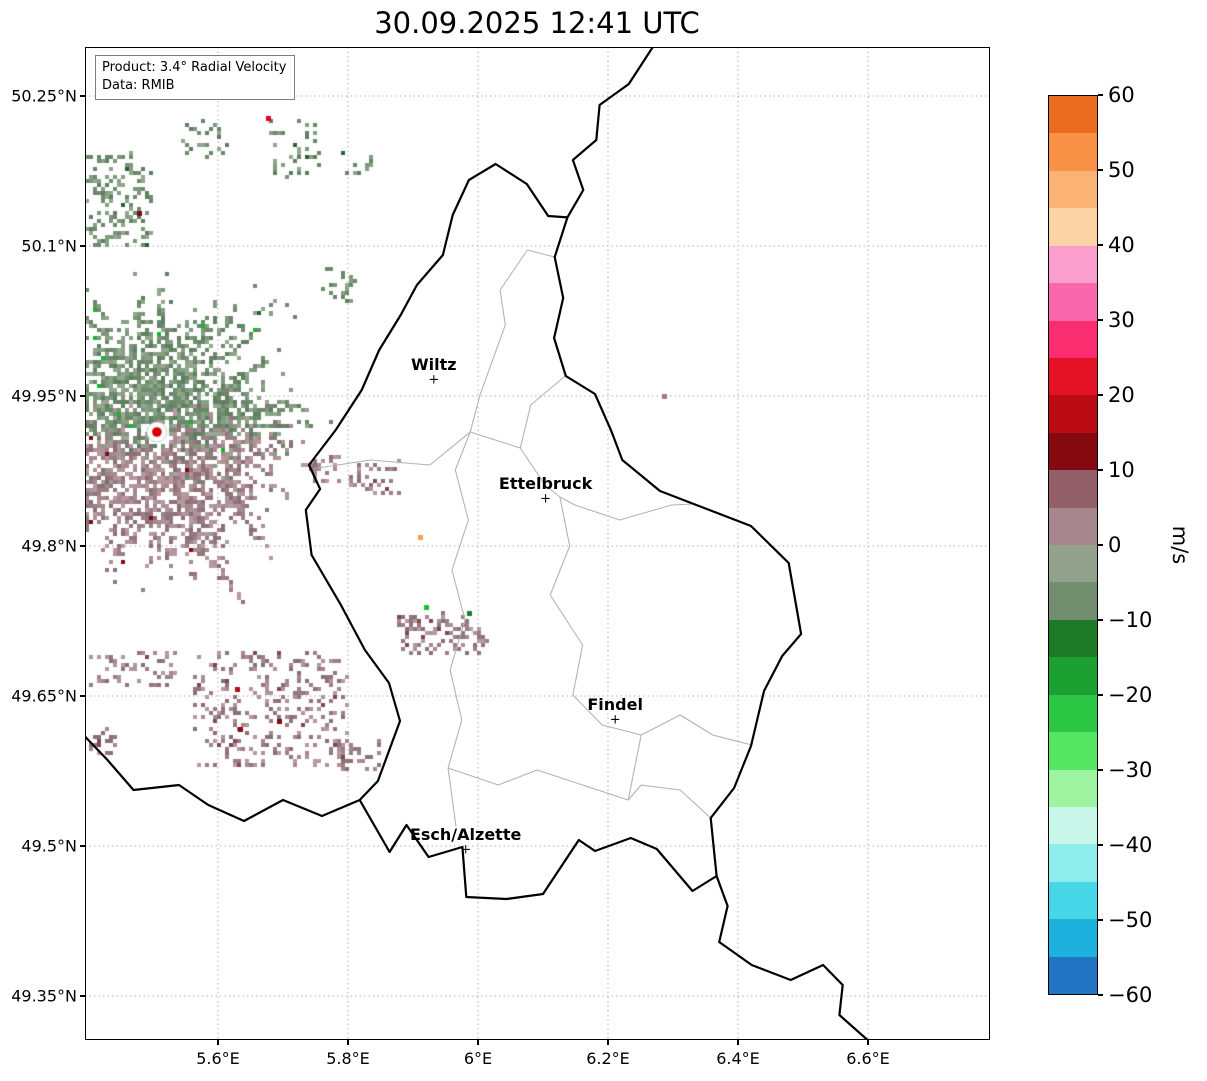  I want to click on city-label: Esch/Alzette, so click(465, 834).